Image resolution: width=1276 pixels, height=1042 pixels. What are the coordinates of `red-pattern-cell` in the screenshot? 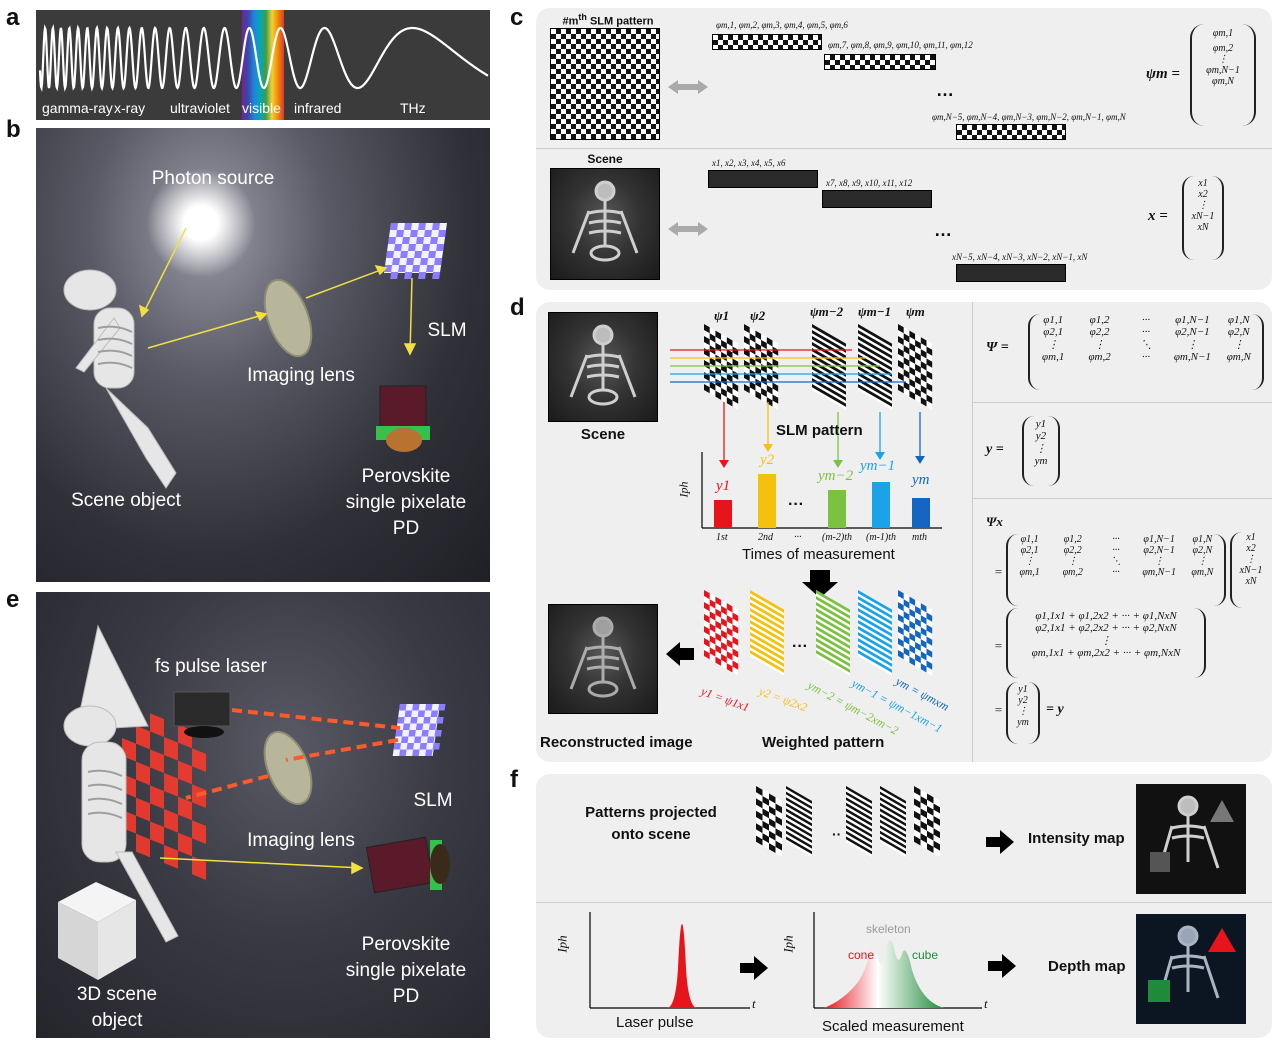 It's located at (143, 737).